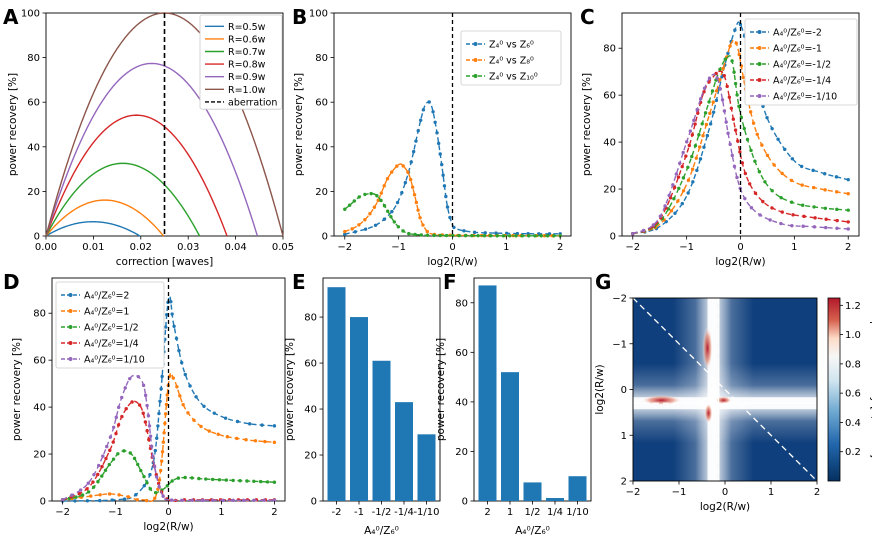  Describe the element at coordinates (759, 64) in the screenshot. I see `legend-marker-c` at that location.